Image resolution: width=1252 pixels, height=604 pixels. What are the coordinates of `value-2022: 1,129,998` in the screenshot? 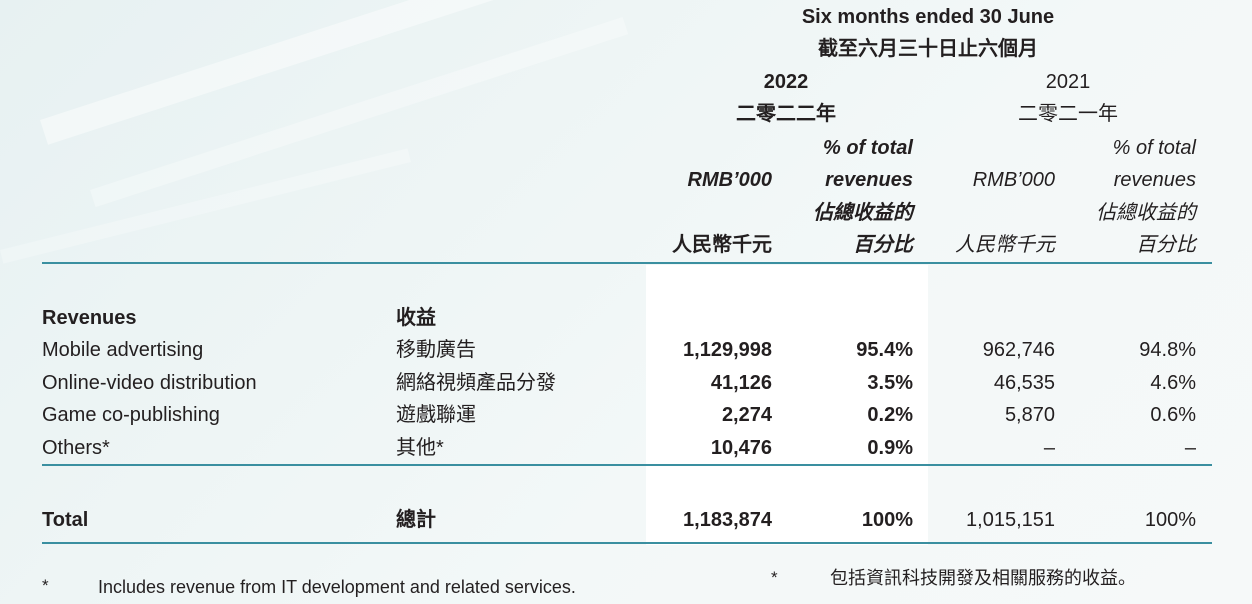 It's located at (727, 350).